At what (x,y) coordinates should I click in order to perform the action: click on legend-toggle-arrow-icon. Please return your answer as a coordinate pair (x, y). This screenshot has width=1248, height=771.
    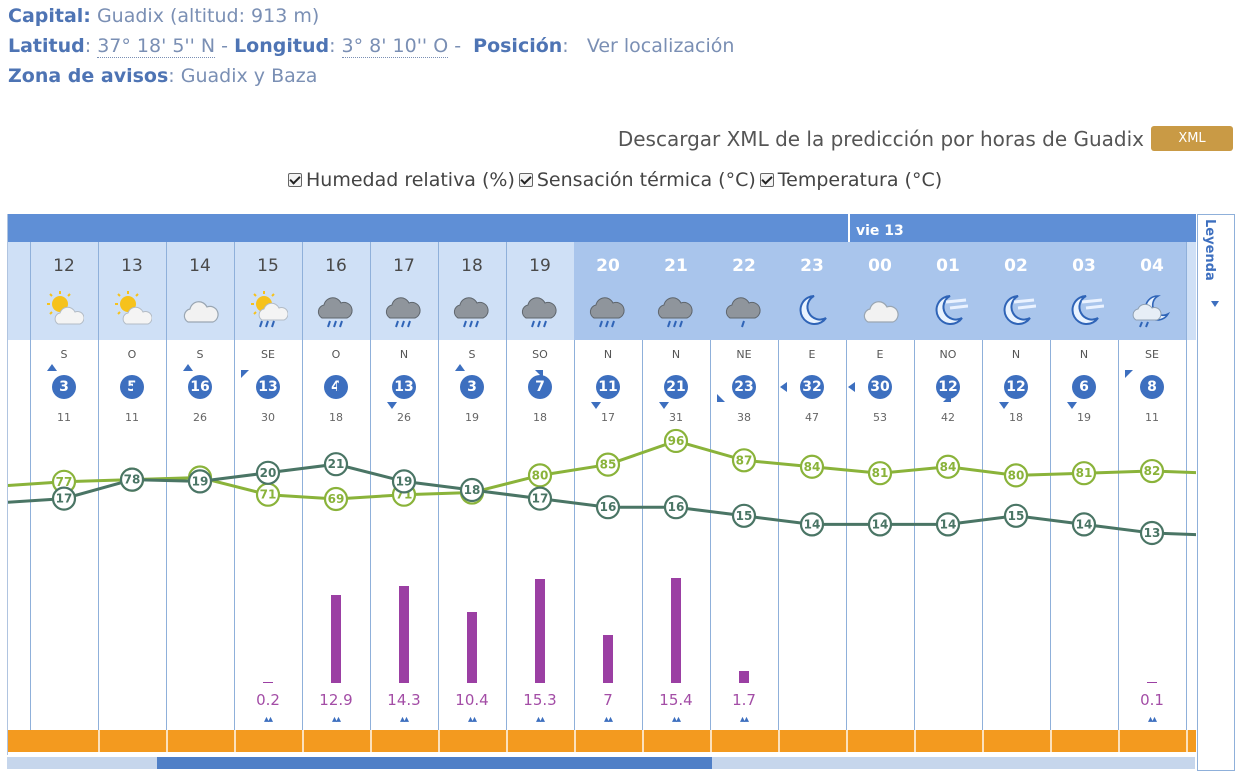
    Looking at the image, I should click on (1215, 304).